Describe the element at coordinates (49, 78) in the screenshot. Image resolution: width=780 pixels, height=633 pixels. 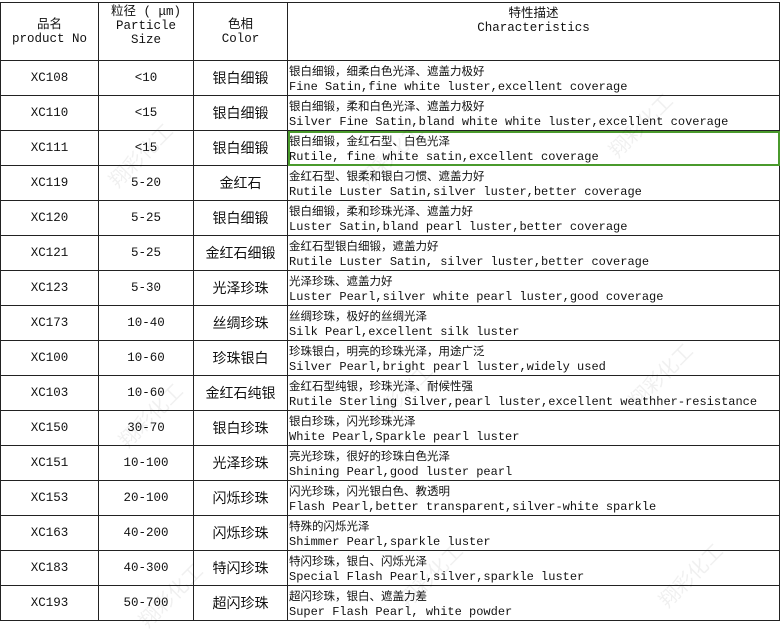
I see `product-no-cell: XC108` at that location.